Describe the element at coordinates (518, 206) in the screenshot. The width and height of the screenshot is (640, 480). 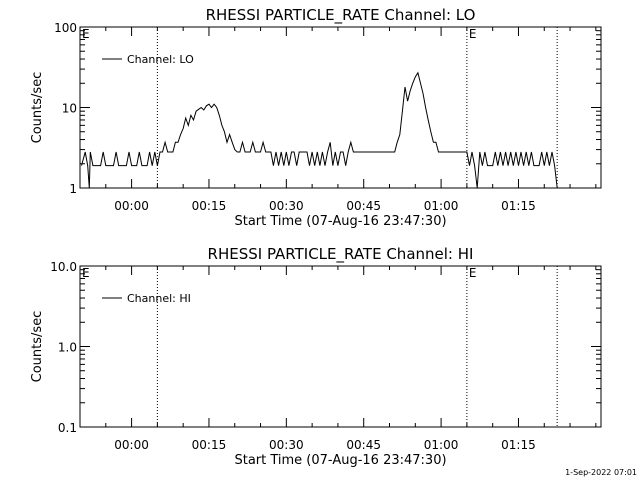
I see `chart1-x-tick-label: 01:15` at that location.